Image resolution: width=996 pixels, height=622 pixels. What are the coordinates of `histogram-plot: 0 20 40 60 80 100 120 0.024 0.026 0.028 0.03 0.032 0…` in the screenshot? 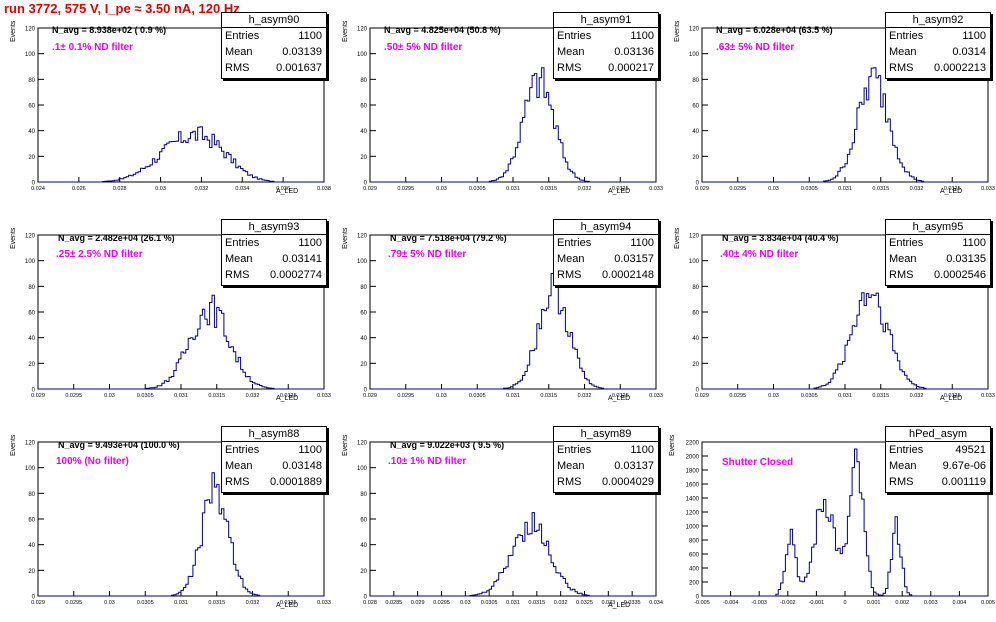 It's located at (178, 110).